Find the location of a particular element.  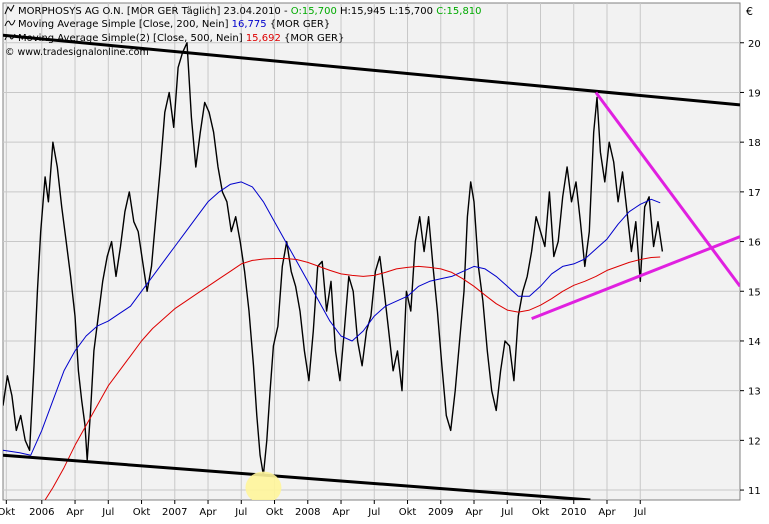

y-tick-label-17: 17 is located at coordinates (754, 193).